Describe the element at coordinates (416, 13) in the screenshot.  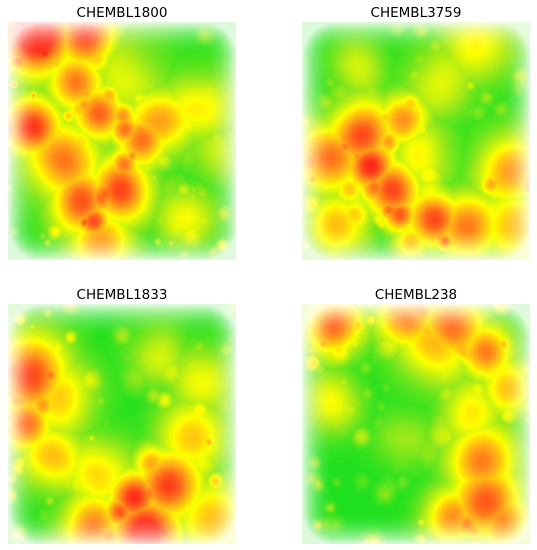
I see `panel-title: CHEMBL3759` at that location.